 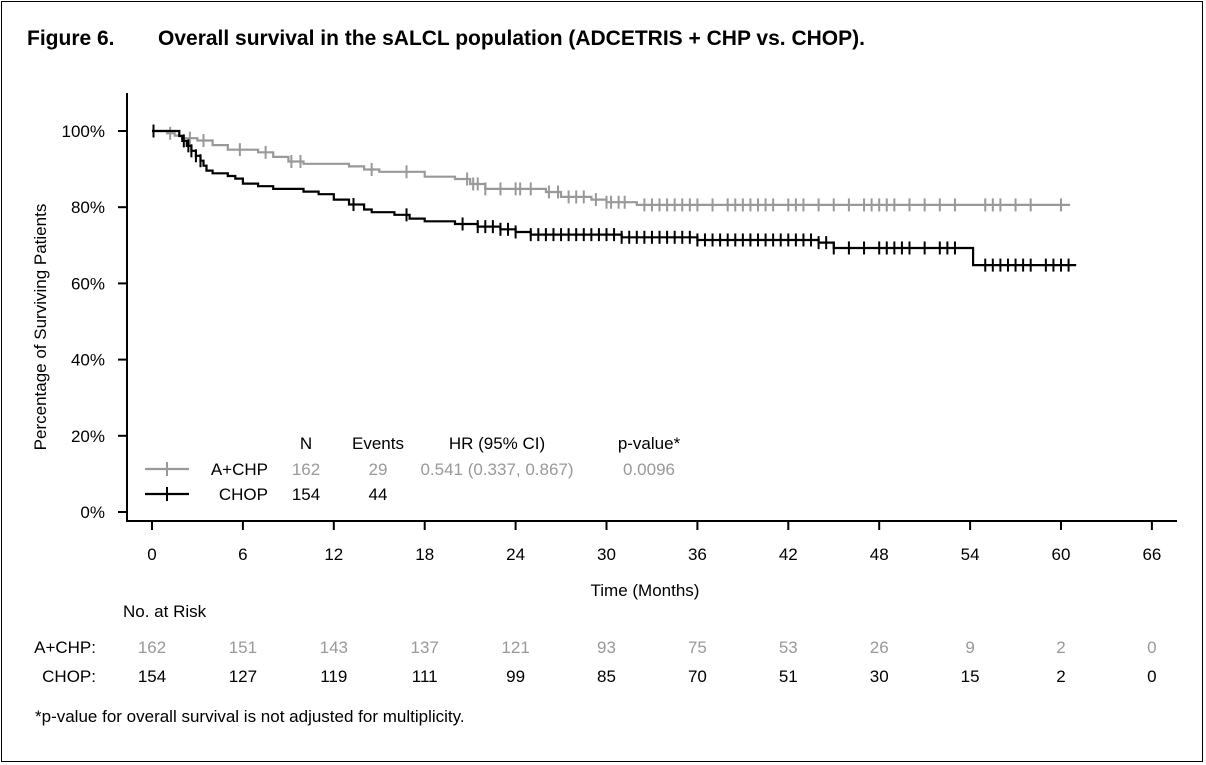 What do you see at coordinates (69, 676) in the screenshot?
I see `chop-risk-label: CHOP:` at bounding box center [69, 676].